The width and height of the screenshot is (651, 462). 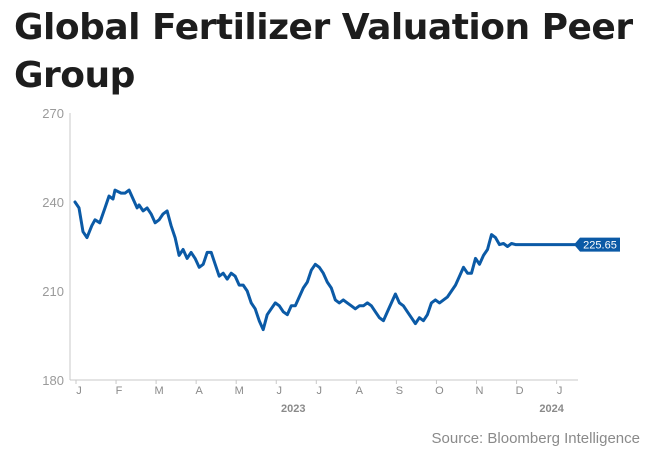 I want to click on chart-source: Source: Bloomberg Intelligence, so click(x=535, y=438).